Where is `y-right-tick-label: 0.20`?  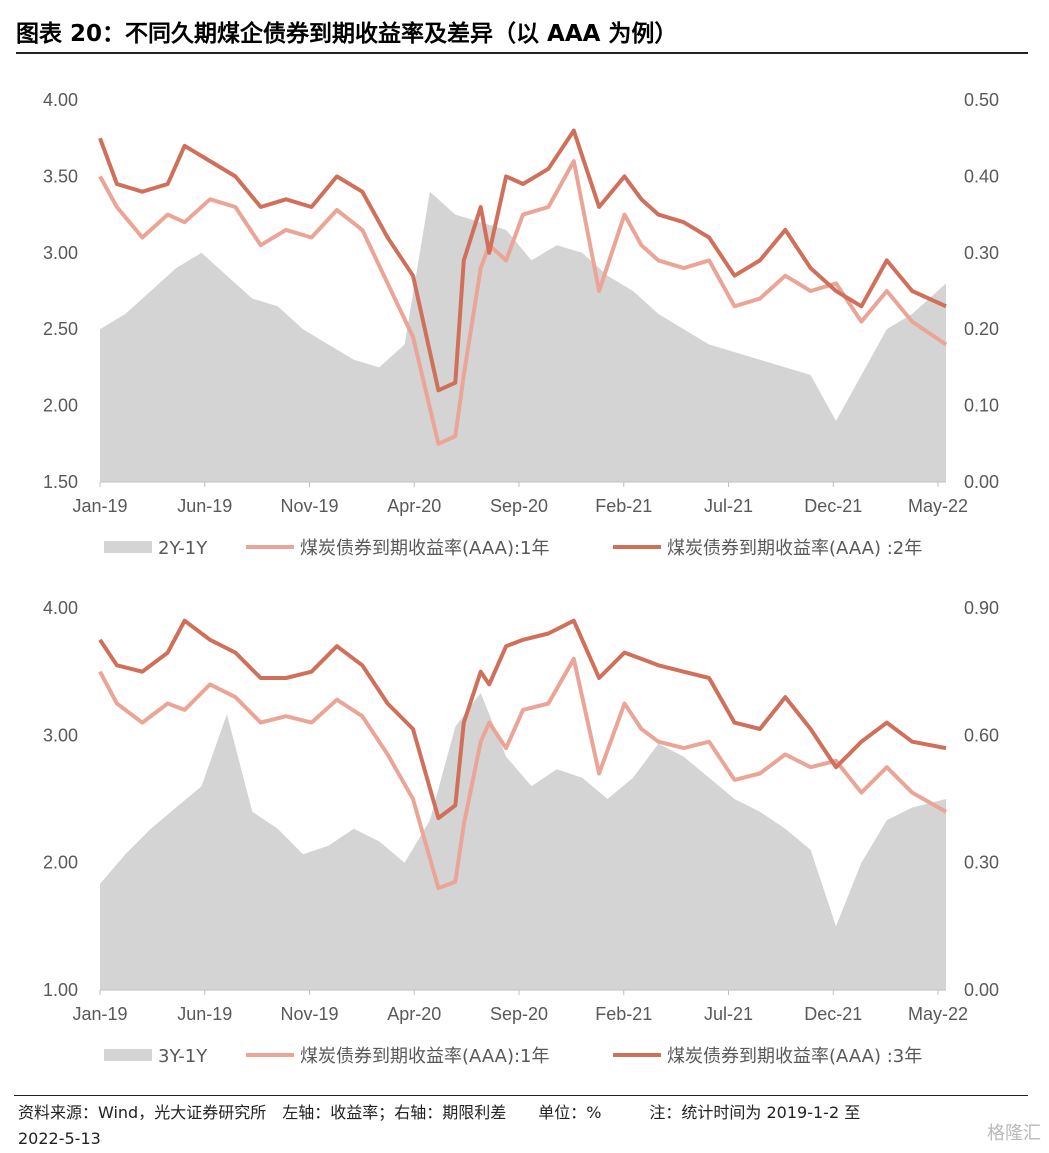 y-right-tick-label: 0.20 is located at coordinates (981, 329).